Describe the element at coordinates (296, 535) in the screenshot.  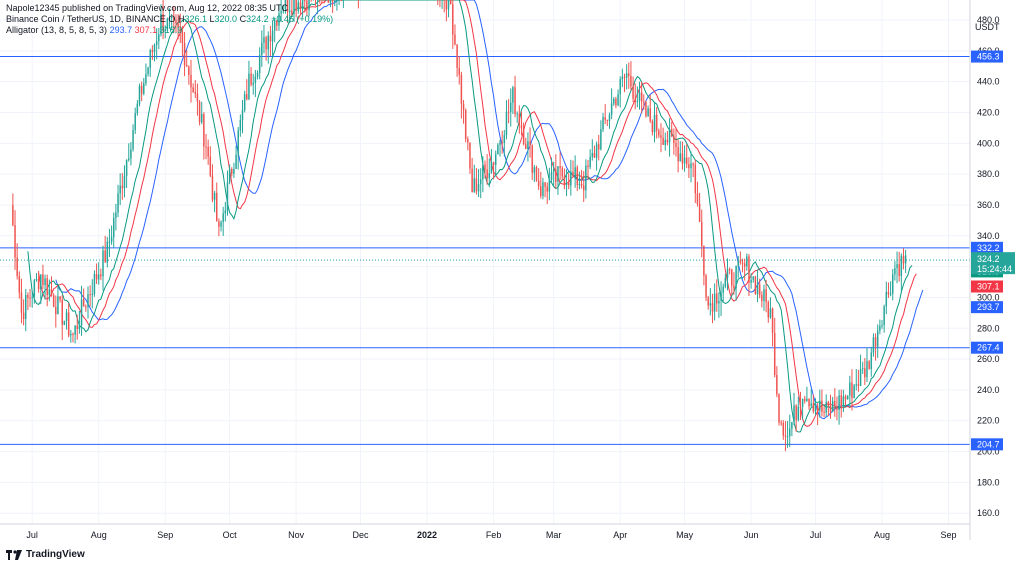
I see `x-tick-label: Nov` at that location.